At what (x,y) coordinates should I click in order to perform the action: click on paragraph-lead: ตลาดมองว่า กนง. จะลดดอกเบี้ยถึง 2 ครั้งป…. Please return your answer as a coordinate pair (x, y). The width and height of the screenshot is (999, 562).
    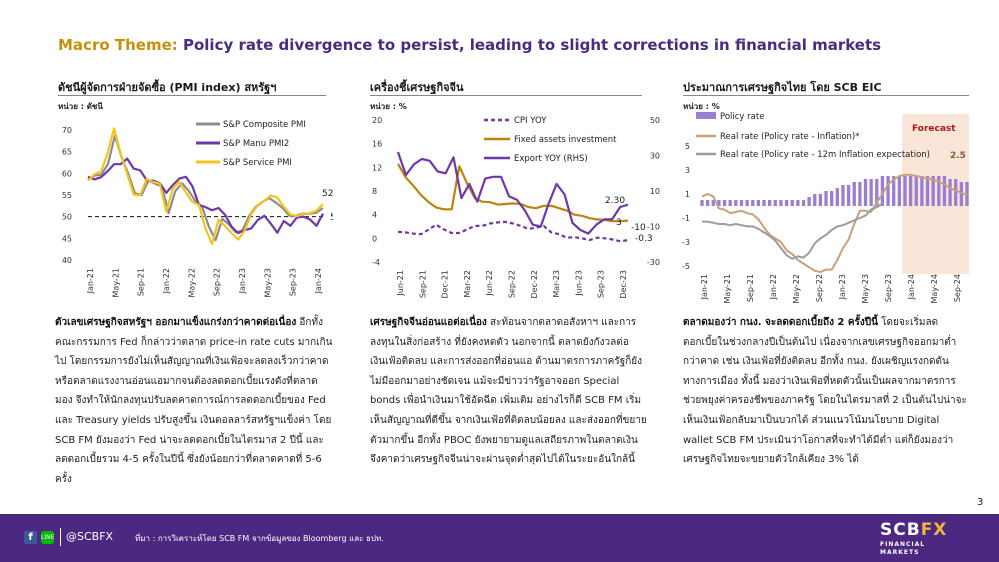
    Looking at the image, I should click on (780, 322).